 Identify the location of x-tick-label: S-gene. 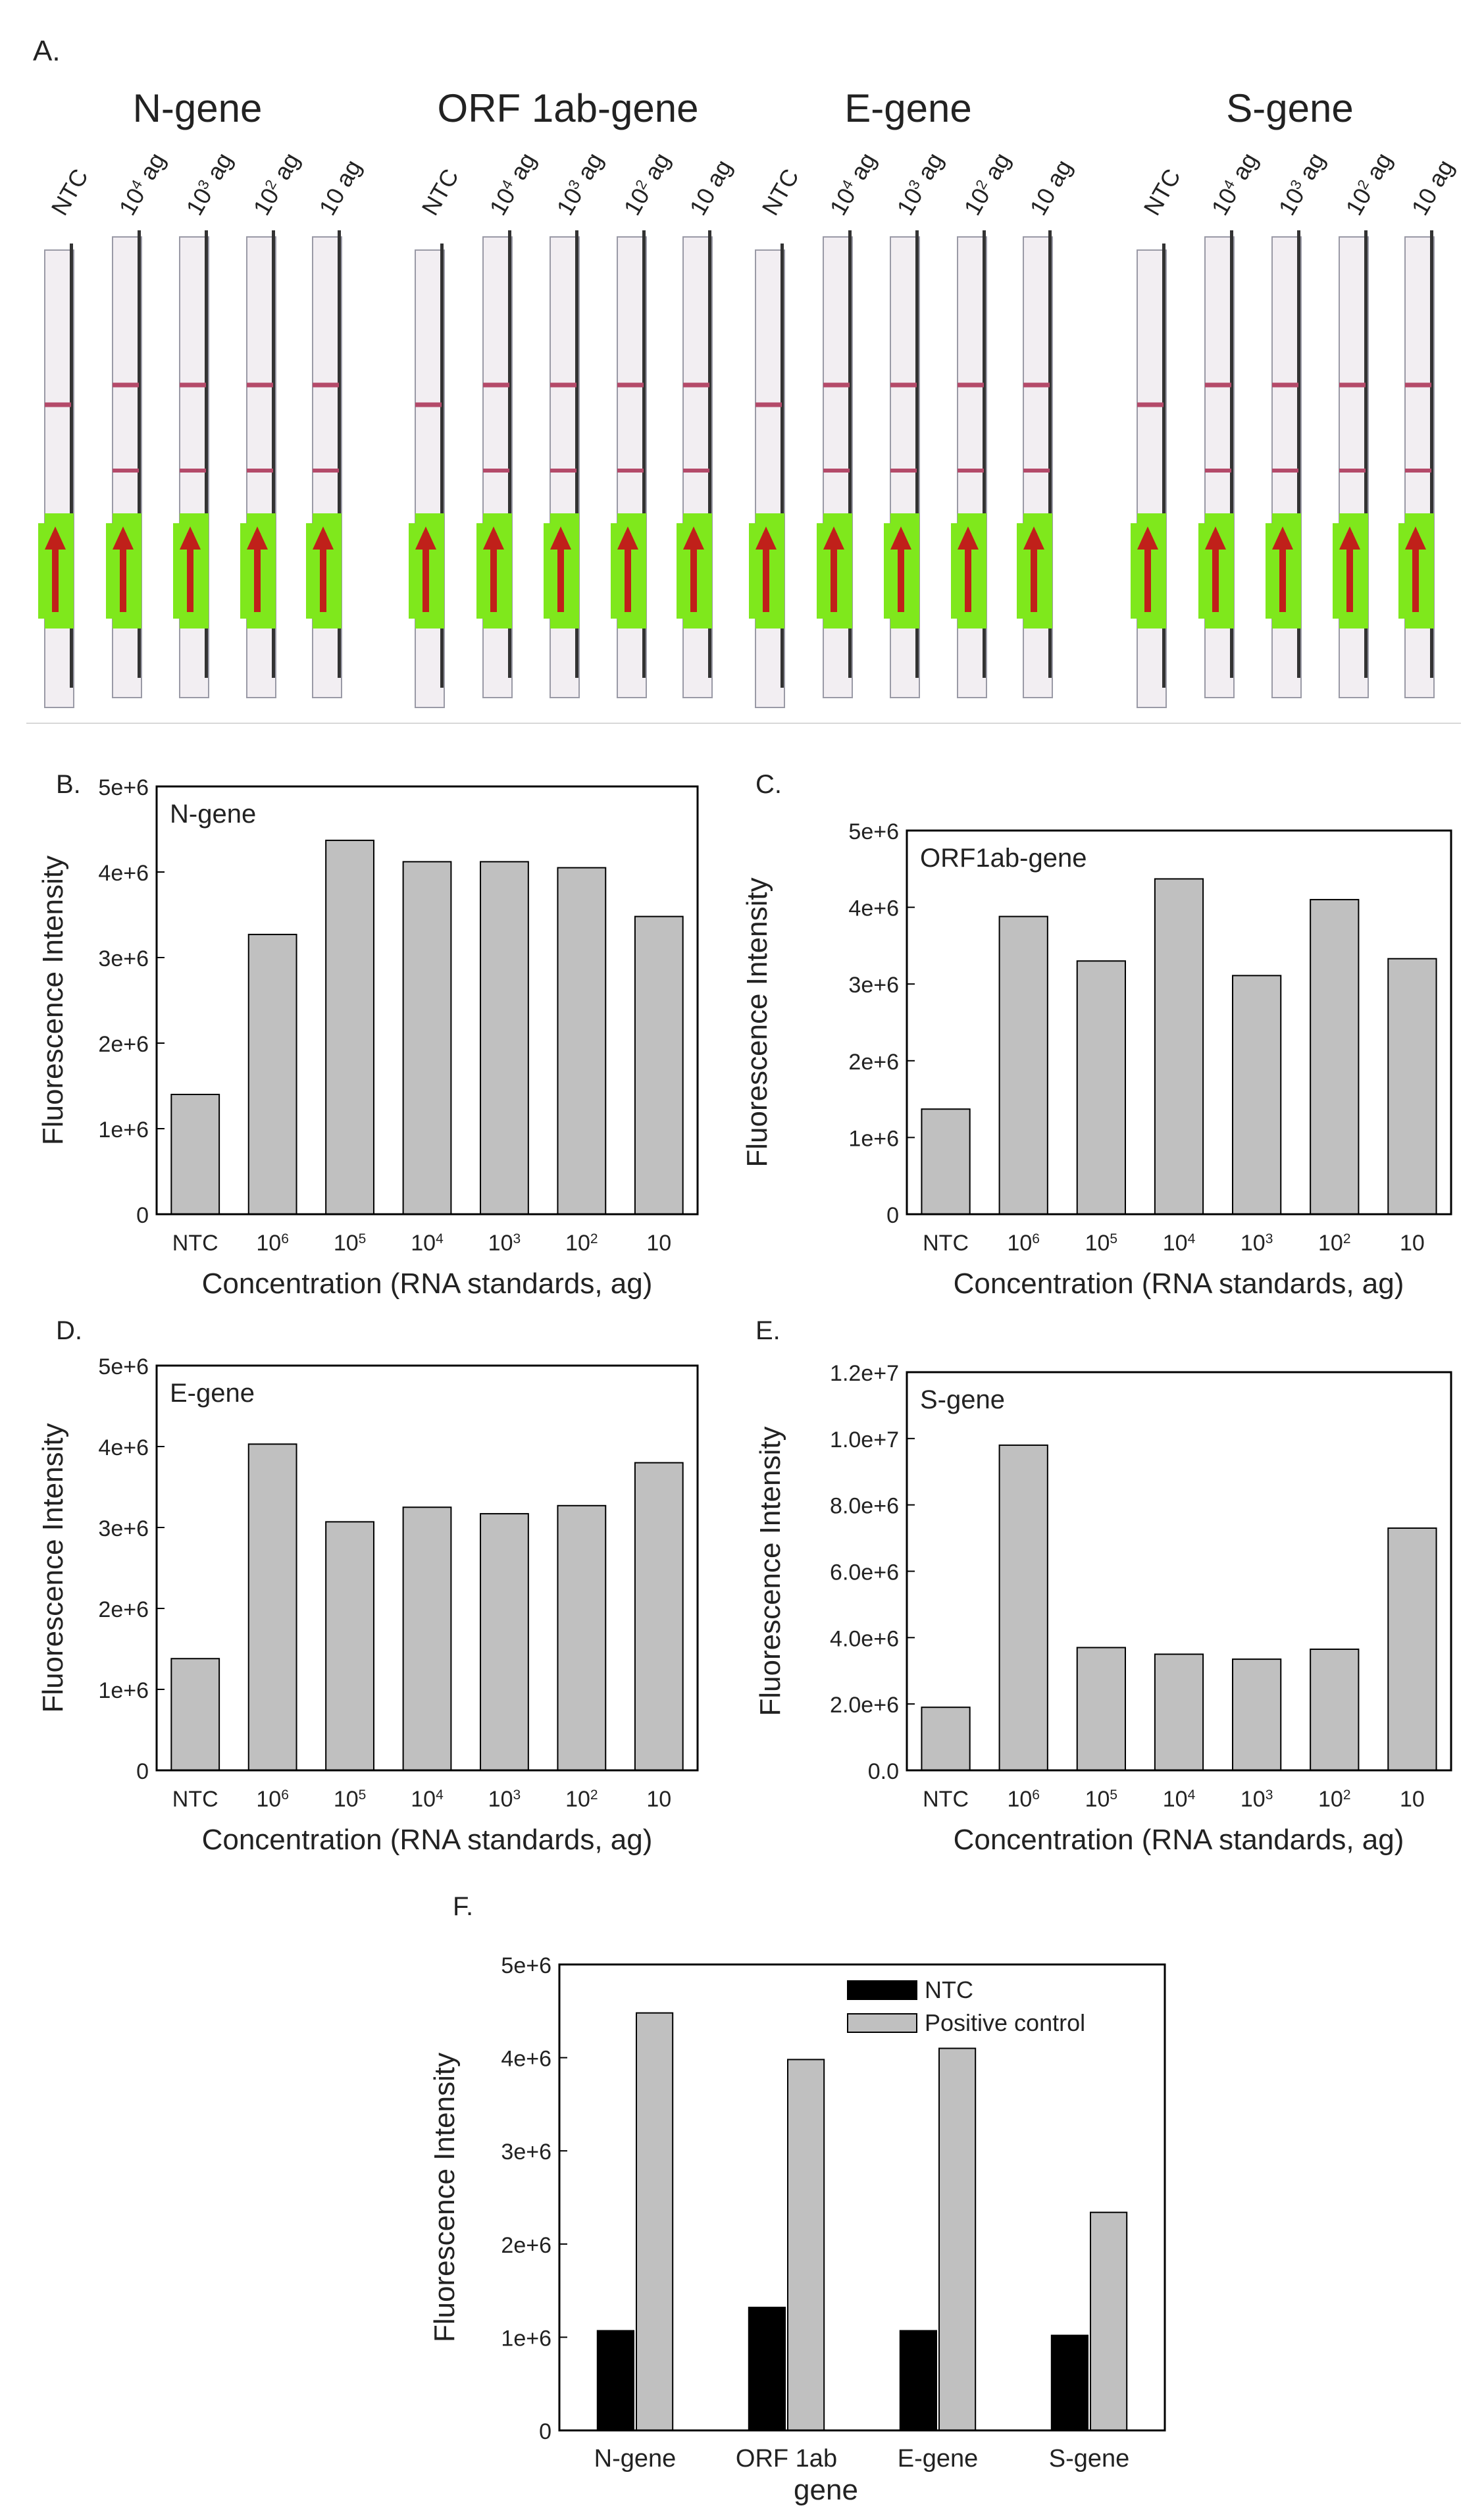
(1089, 2459).